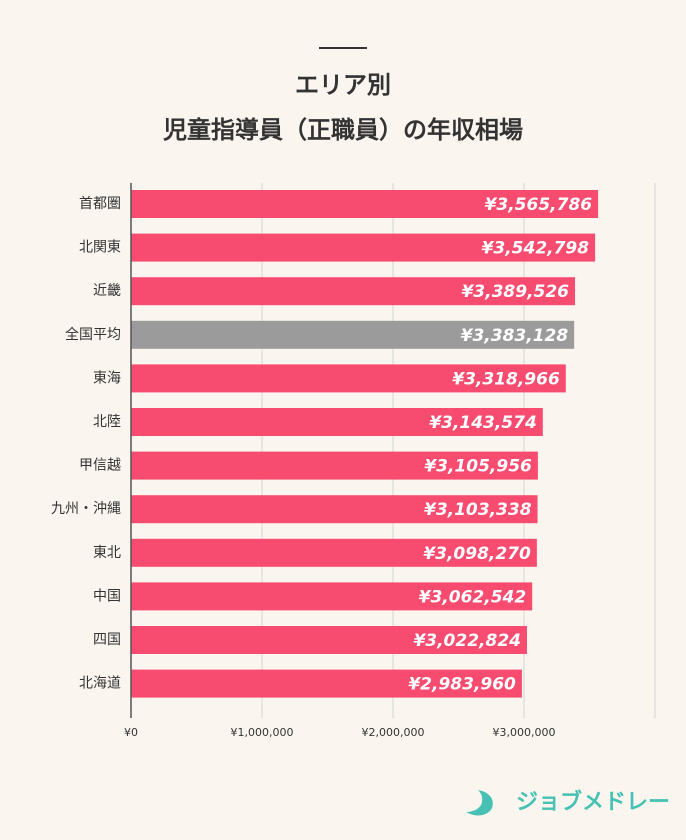 The height and width of the screenshot is (840, 686). I want to click on chart-title: 児童指導員（正職員）の年収相場, so click(343, 130).